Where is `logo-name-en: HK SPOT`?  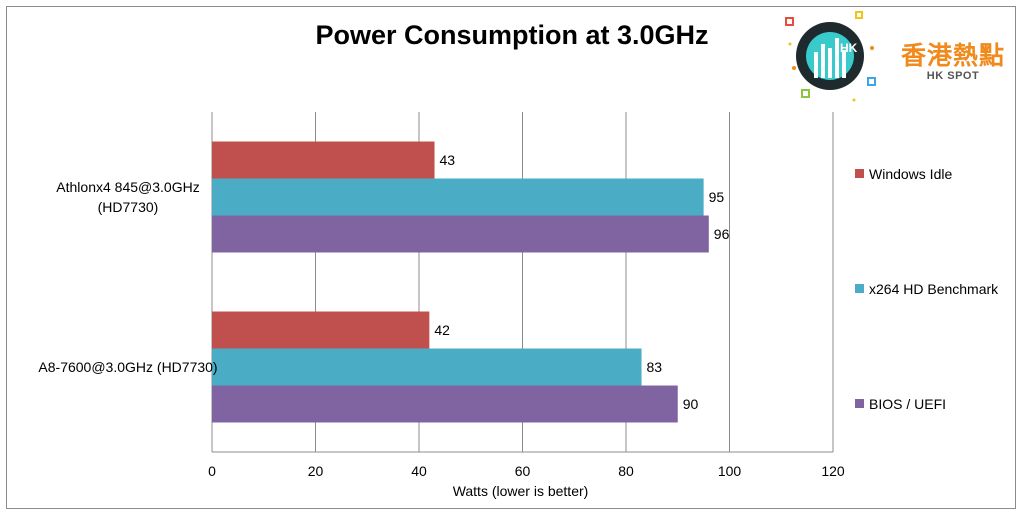
logo-name-en: HK SPOT is located at coordinates (953, 76).